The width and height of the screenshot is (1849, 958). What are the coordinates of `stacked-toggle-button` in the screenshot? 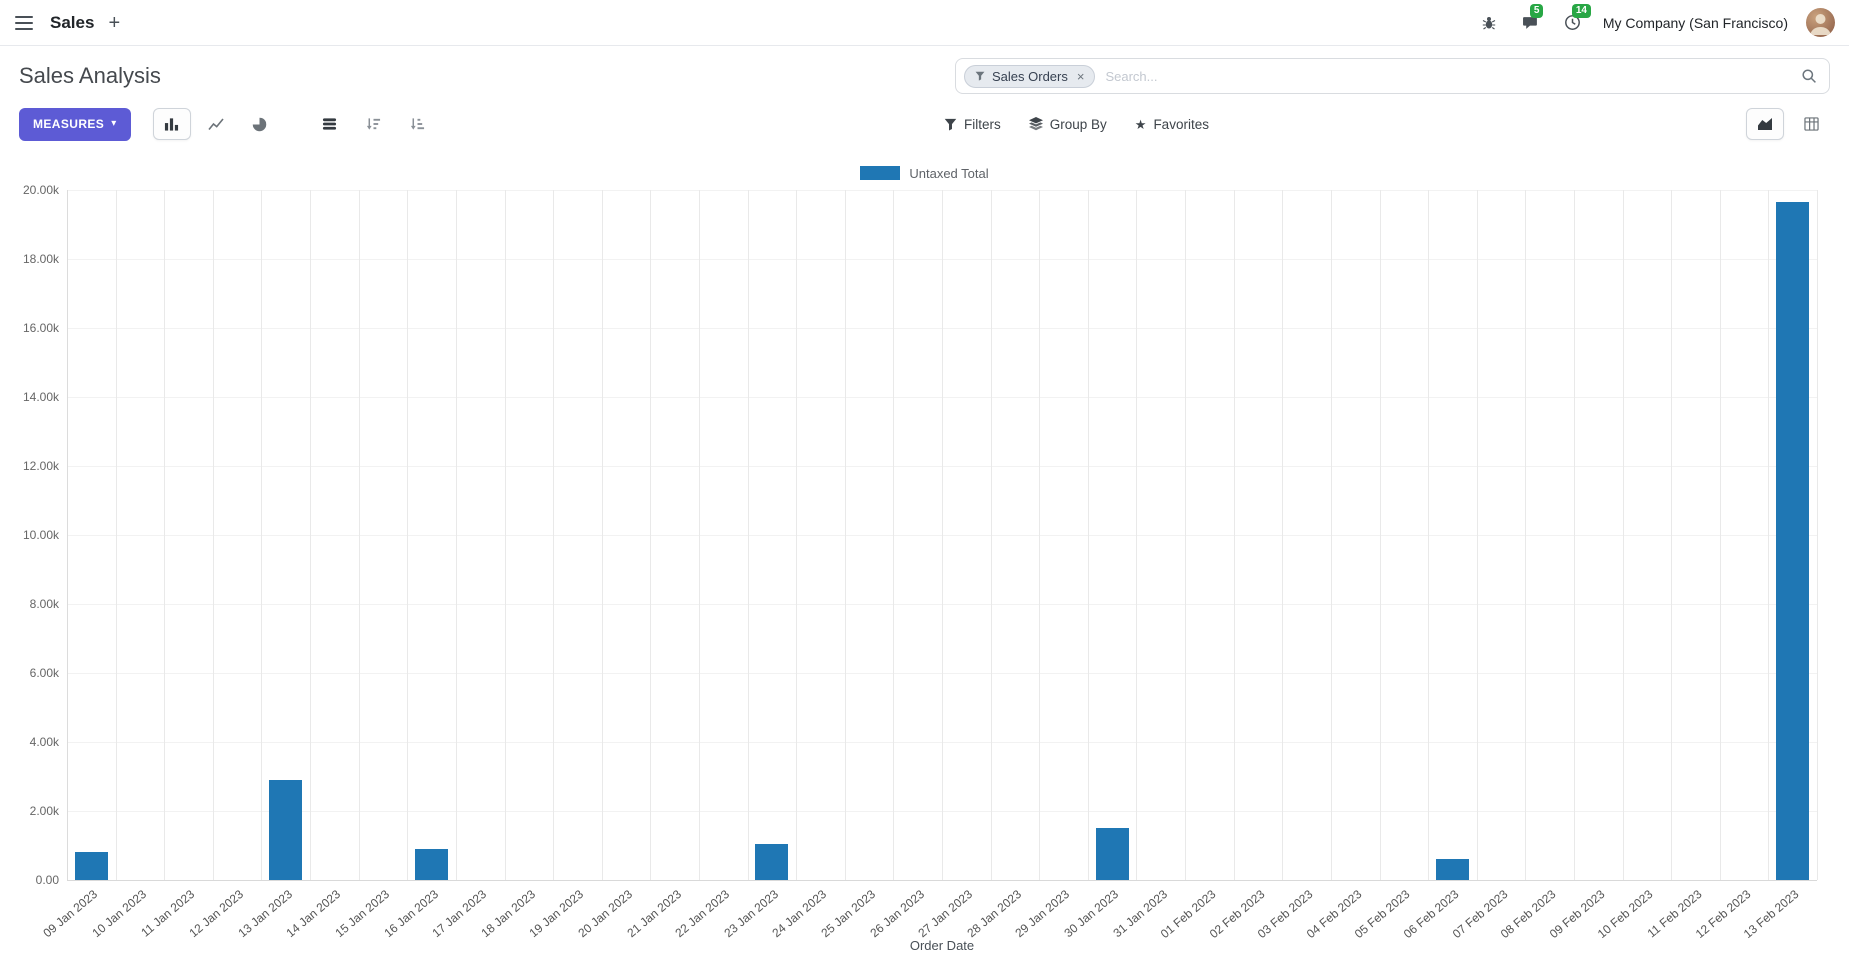 It's located at (330, 124).